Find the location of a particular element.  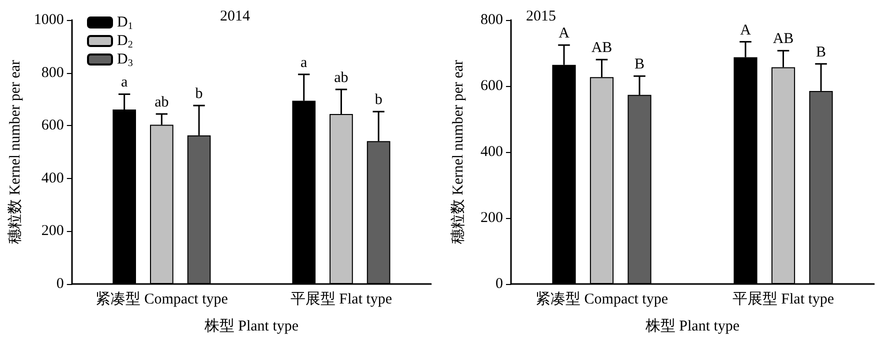

y-tick-label: 1000 is located at coordinates (49, 20).